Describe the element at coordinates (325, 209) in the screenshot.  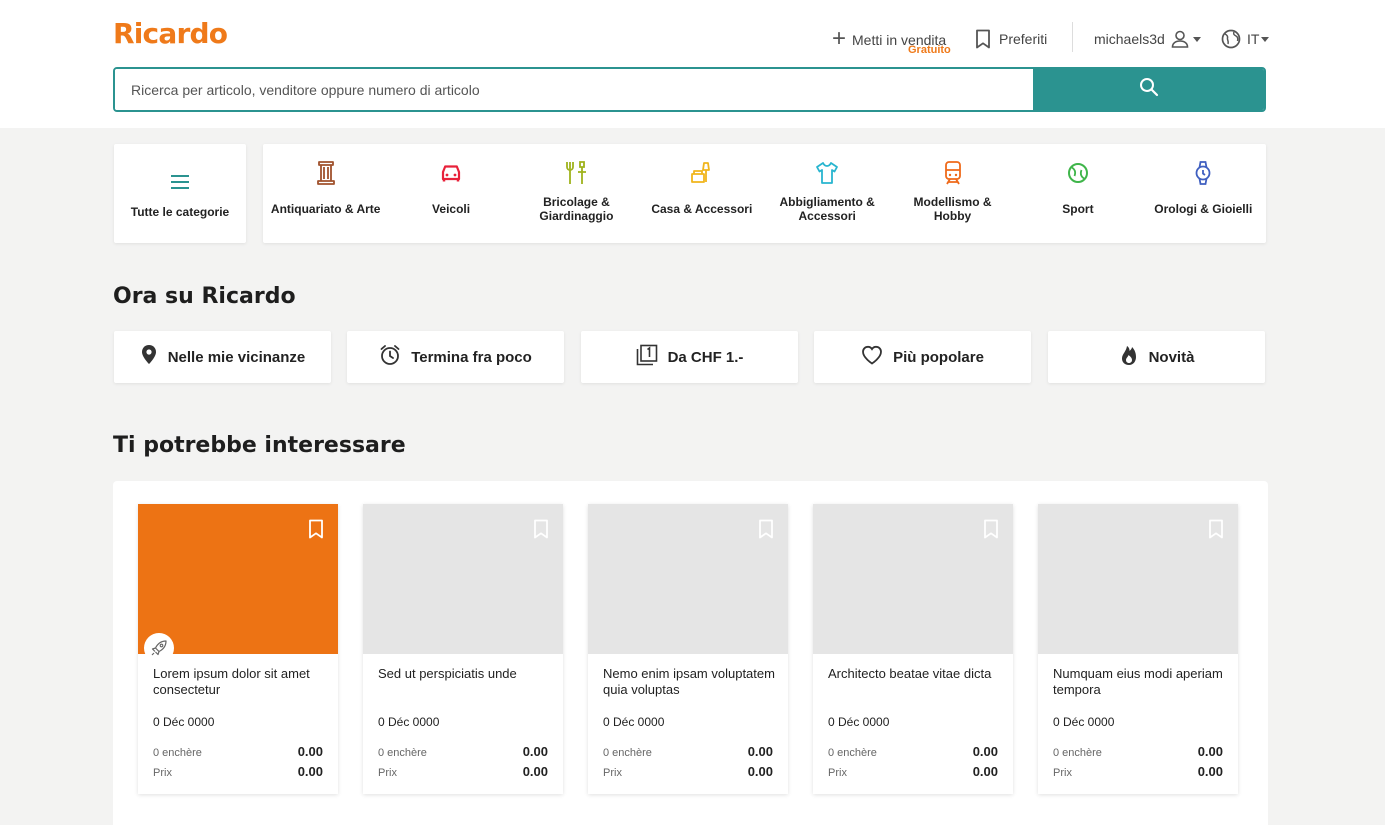
I see `category-label: Antiquariato & Arte` at that location.